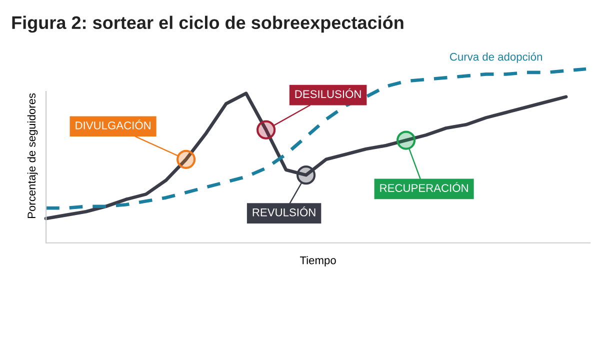  I want to click on y-axis-title: Porcentaje de seguidores, so click(32, 155).